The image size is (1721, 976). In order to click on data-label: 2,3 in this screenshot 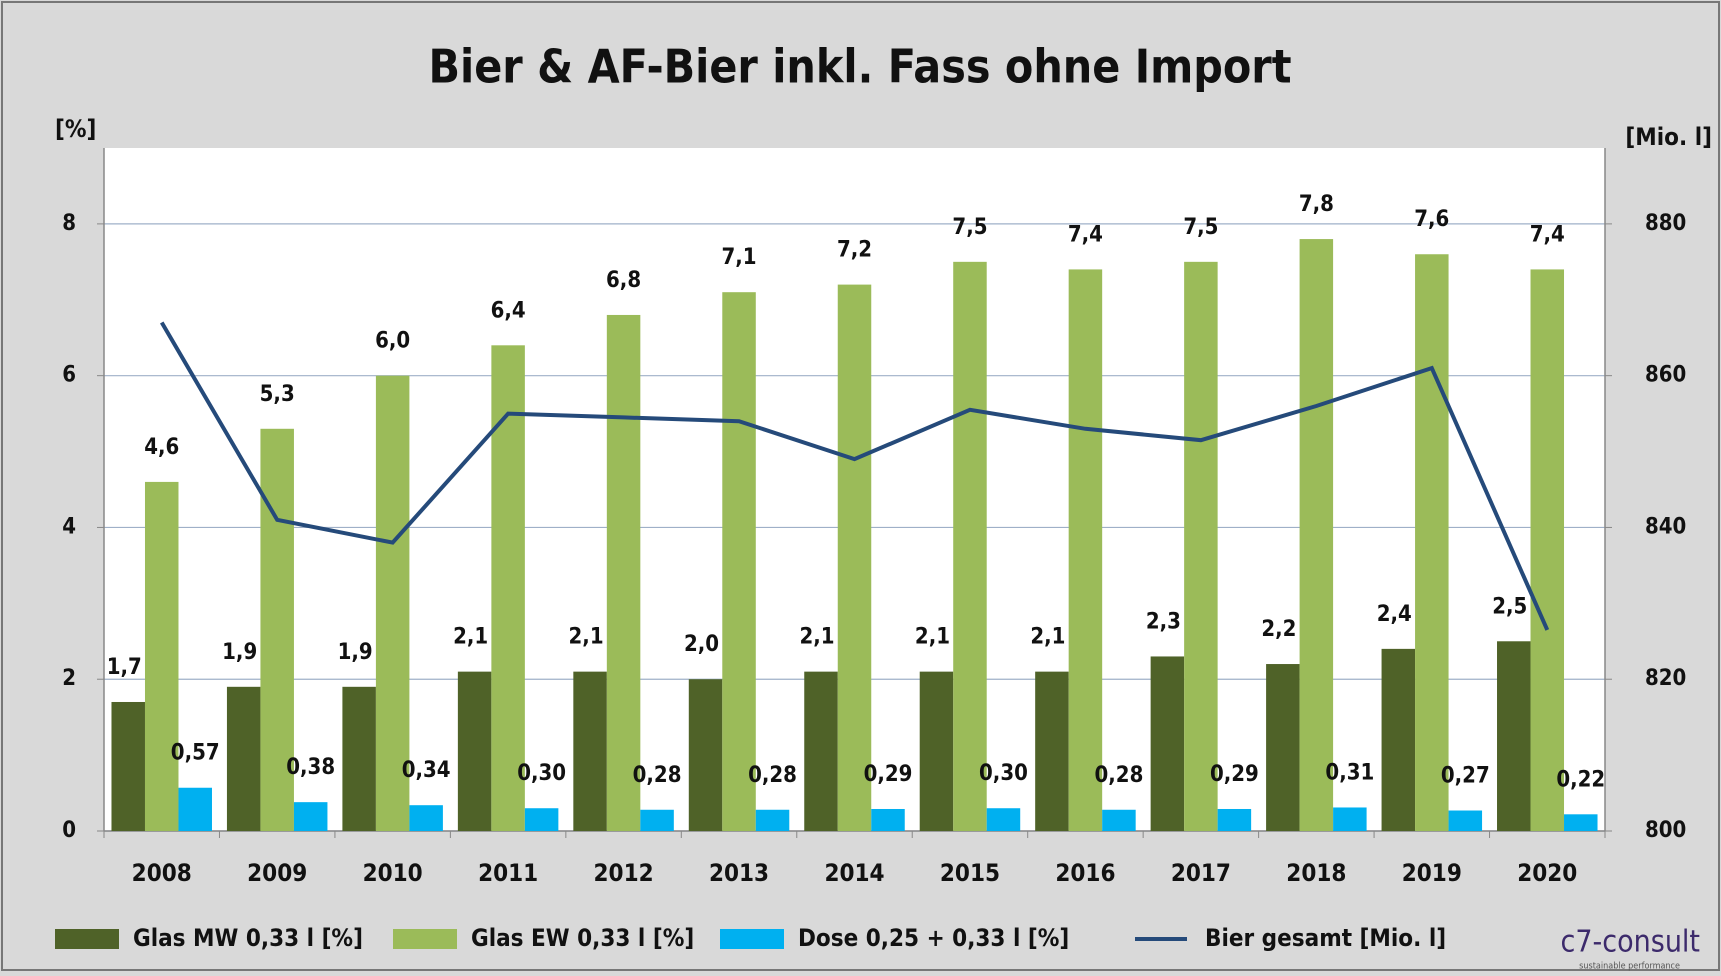, I will do `click(1163, 621)`.